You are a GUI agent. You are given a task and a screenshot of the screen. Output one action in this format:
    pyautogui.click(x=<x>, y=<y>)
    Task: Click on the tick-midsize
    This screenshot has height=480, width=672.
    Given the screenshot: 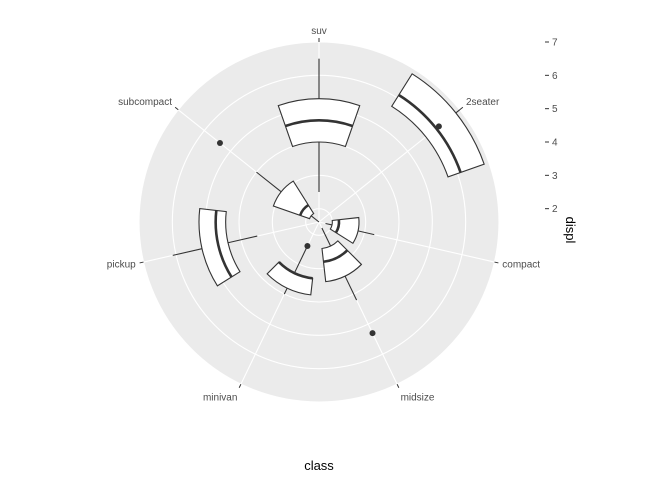 What is the action you would take?
    pyautogui.click(x=398, y=385)
    